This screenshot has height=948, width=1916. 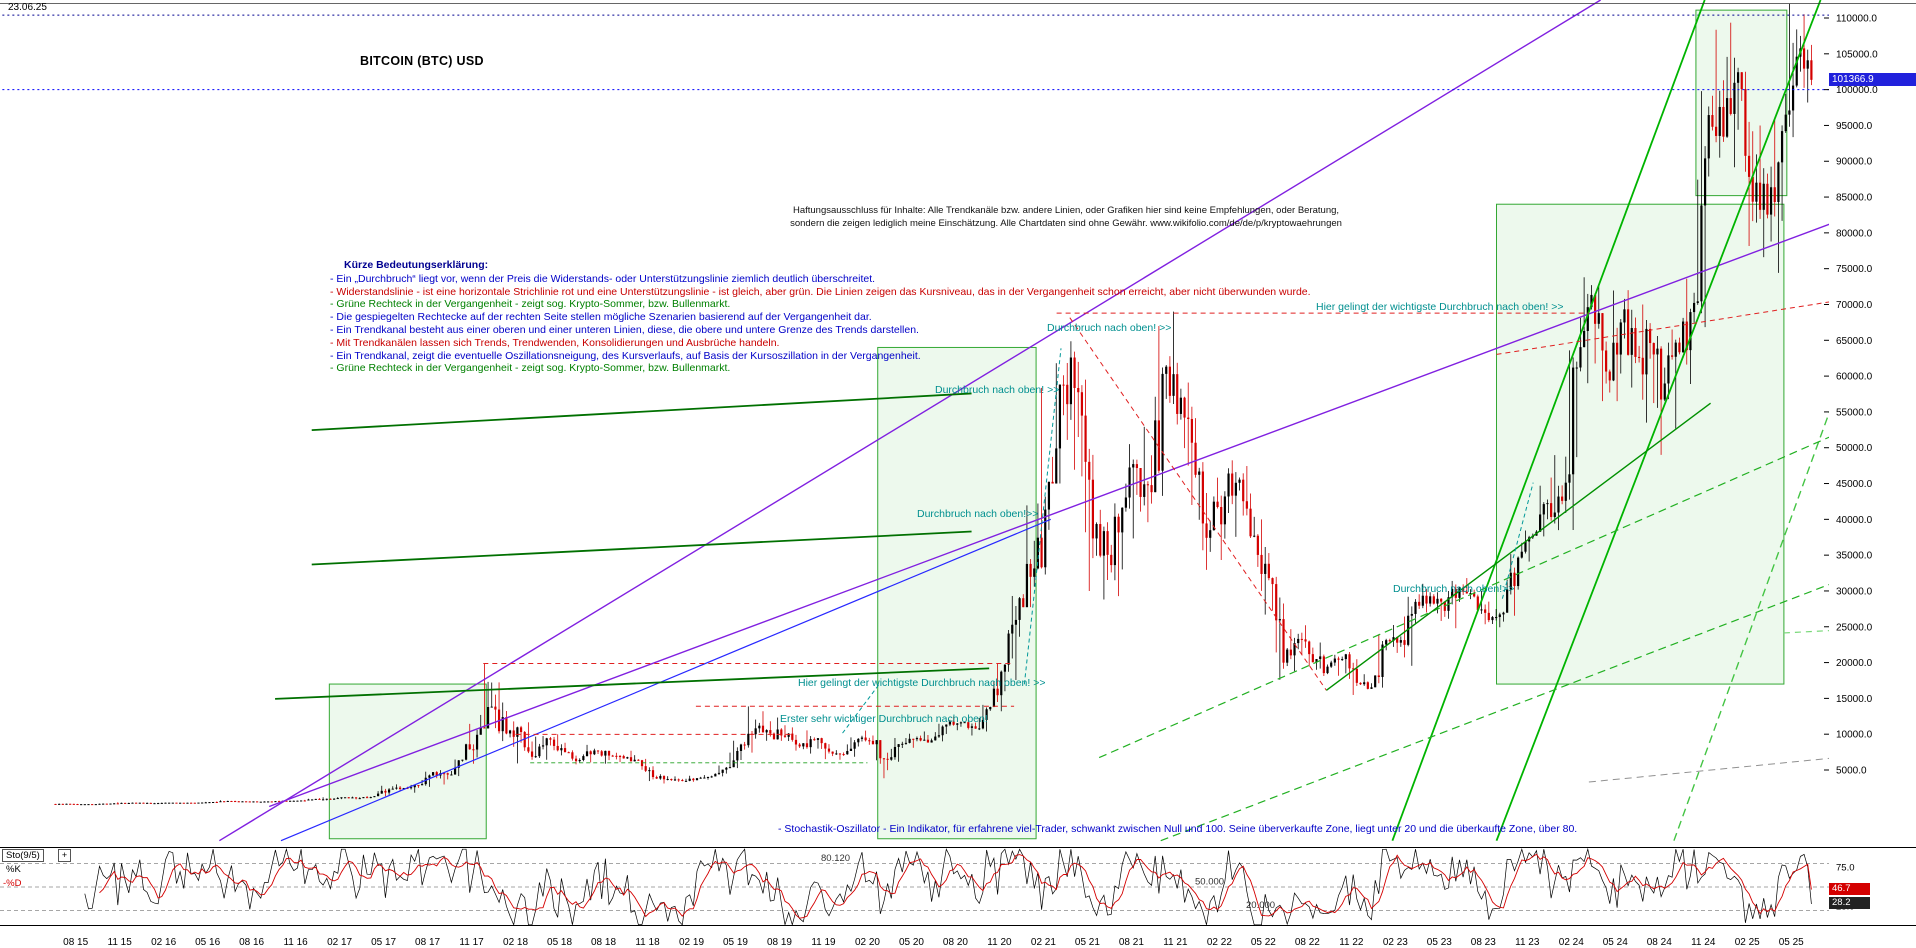 I want to click on svg-text: 11 19, so click(x=823, y=942).